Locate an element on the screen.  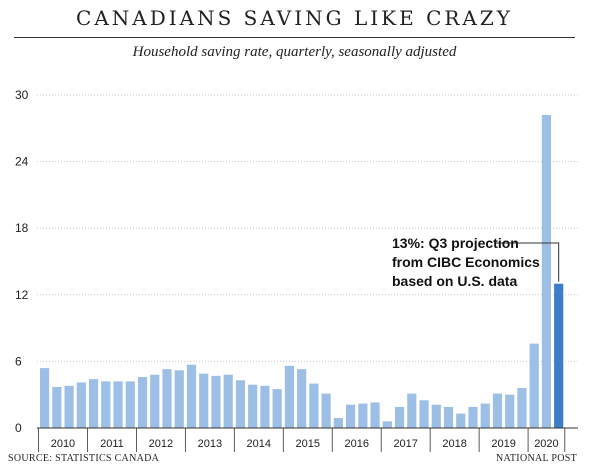
y-tick-label: 18 is located at coordinates (22, 228).